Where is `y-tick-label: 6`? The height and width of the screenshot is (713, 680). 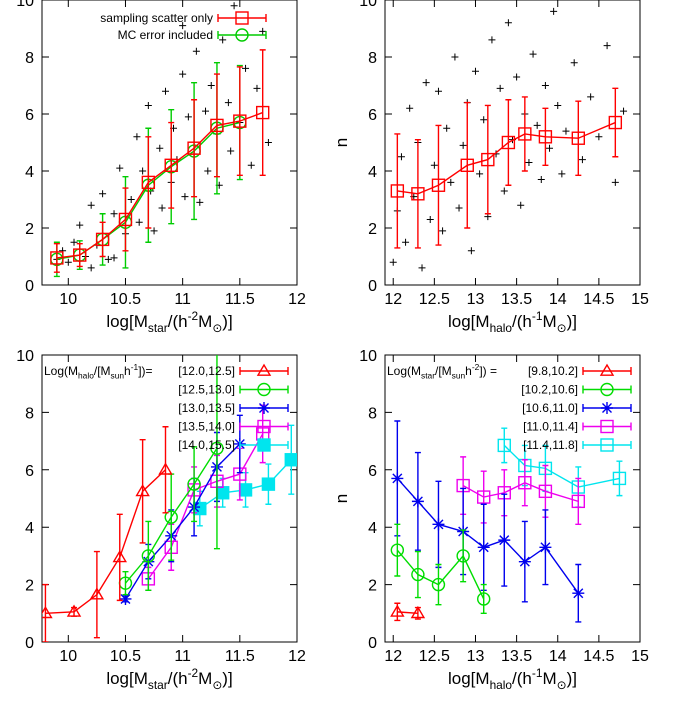
y-tick-label: 6 is located at coordinates (372, 471).